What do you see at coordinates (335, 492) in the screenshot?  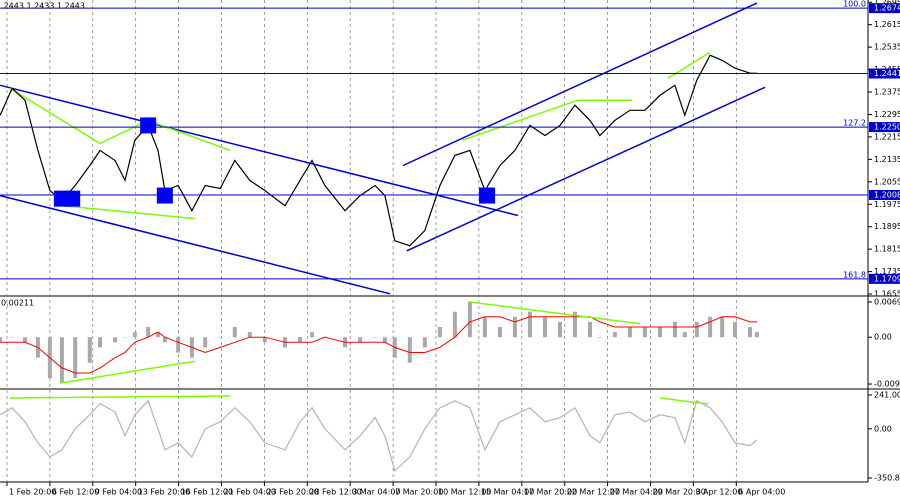 I see `x-tick-label: 28 Feb 12:00` at bounding box center [335, 492].